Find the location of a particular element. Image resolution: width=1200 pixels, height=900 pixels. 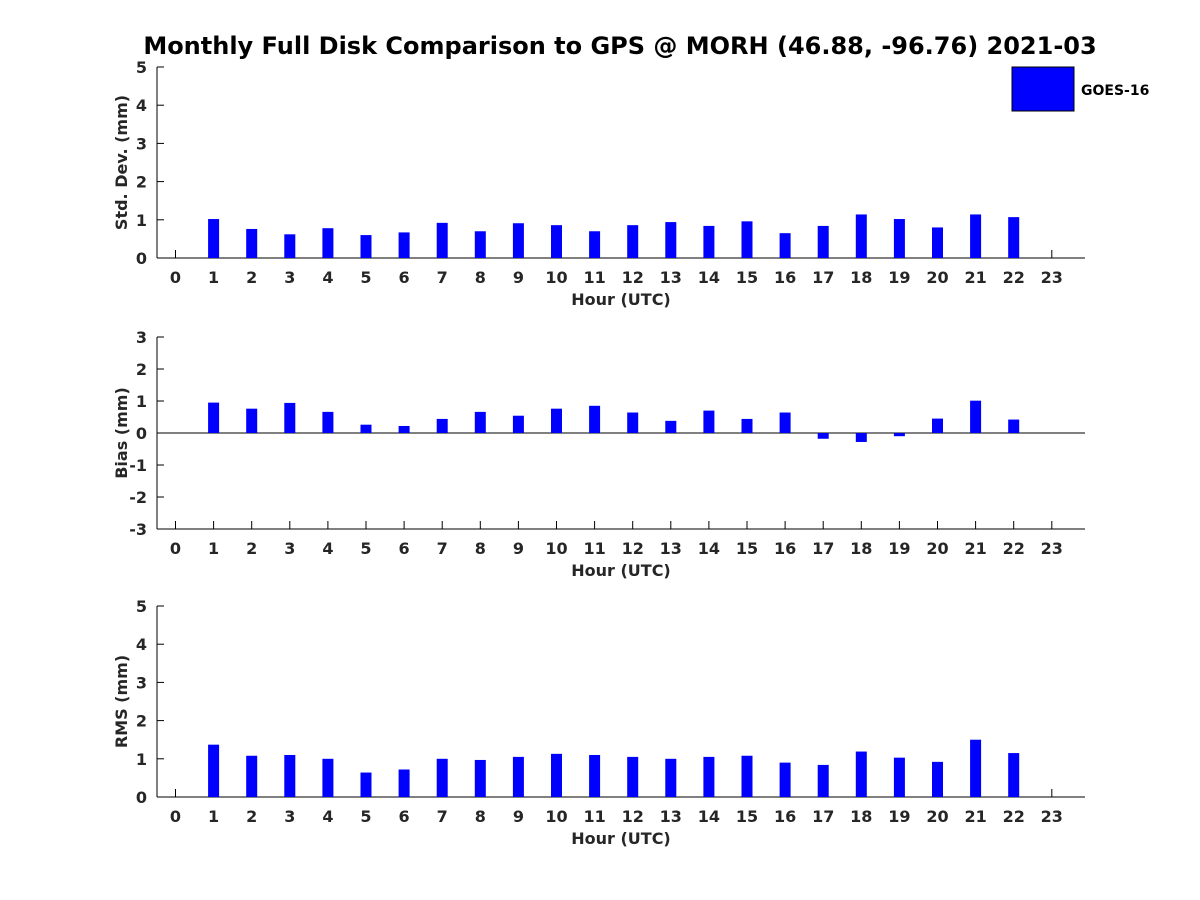

x-tick-label: 3 is located at coordinates (289, 277).